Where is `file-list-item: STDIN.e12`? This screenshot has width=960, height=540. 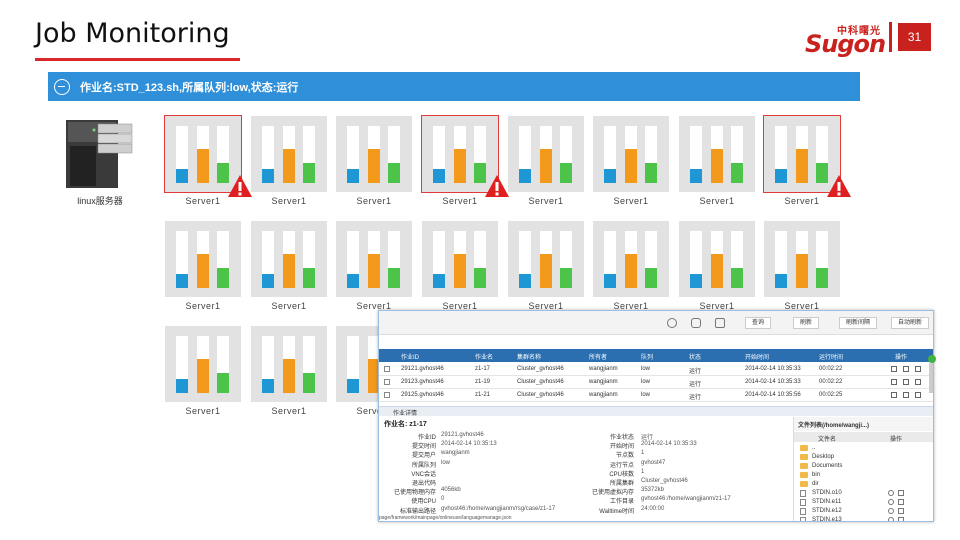 file-list-item: STDIN.e12 is located at coordinates (863, 511).